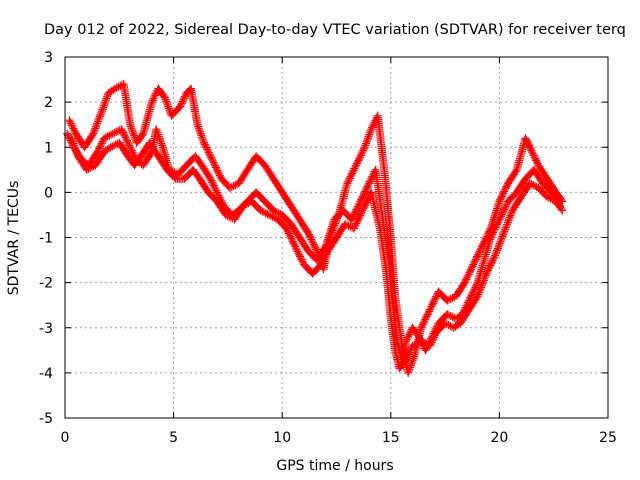  Describe the element at coordinates (46, 239) in the screenshot. I see `y-tick-label: -1` at that location.